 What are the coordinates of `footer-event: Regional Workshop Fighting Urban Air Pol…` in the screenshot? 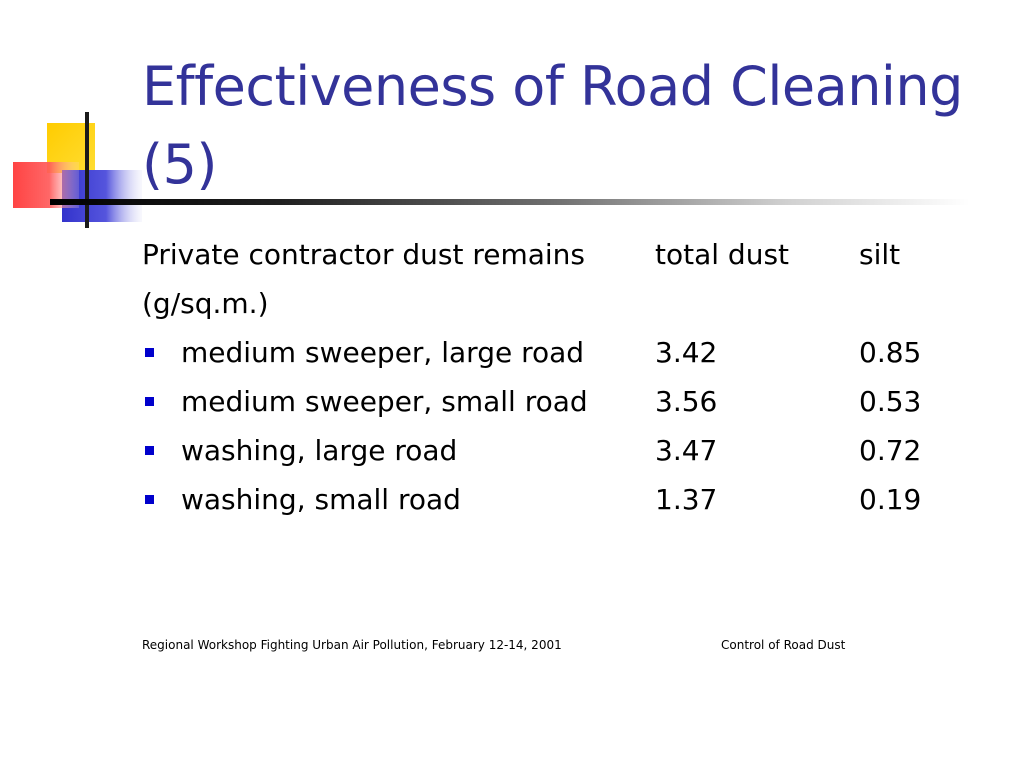 It's located at (352, 645).